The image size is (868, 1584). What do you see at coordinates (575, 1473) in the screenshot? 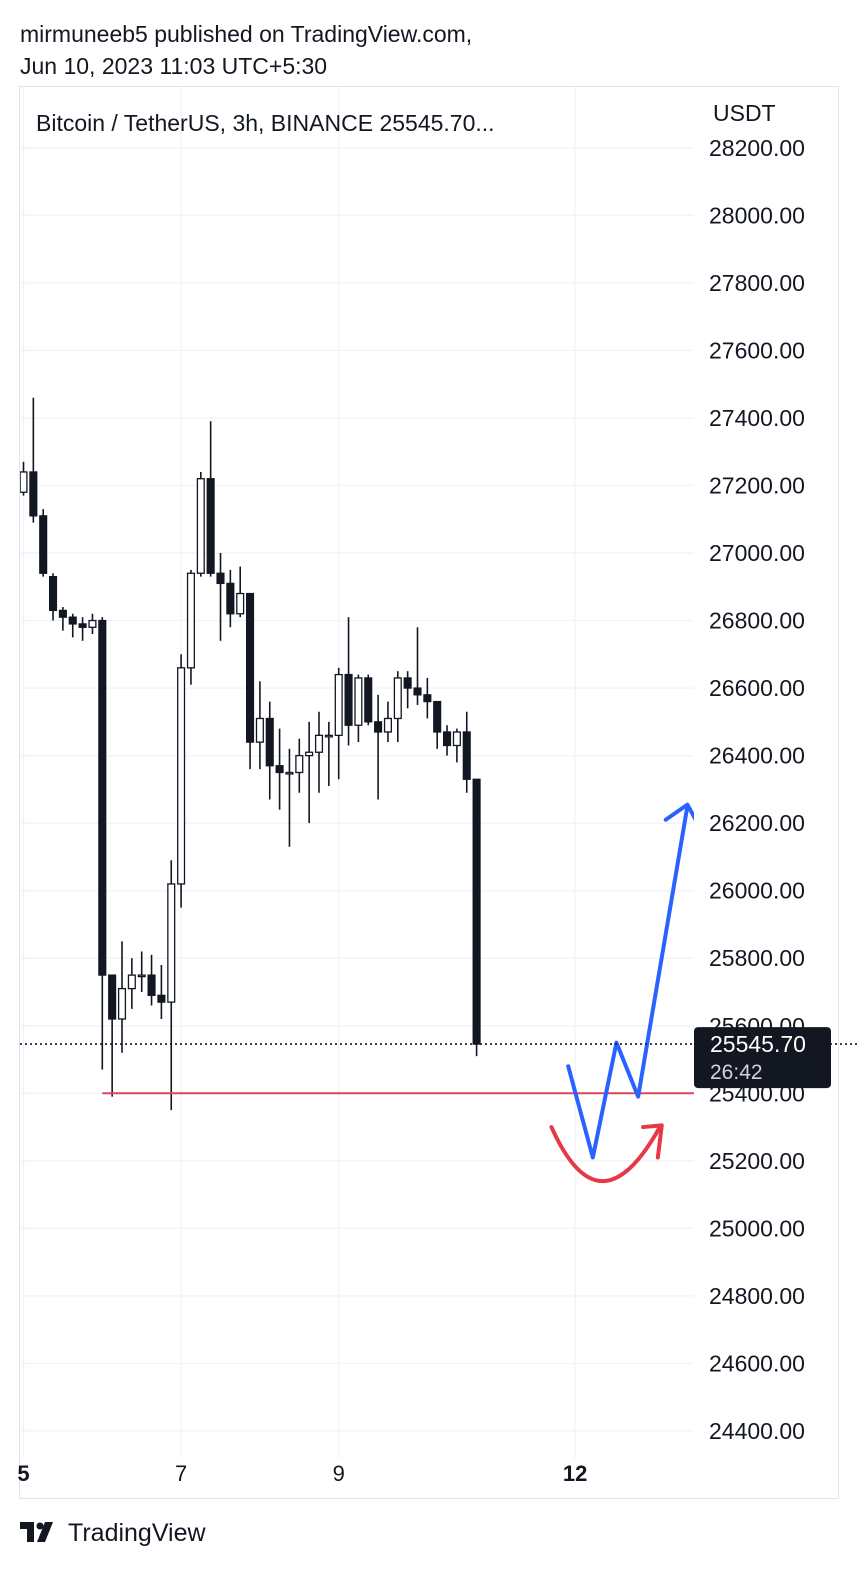
I see `x-tick-label: 12` at bounding box center [575, 1473].